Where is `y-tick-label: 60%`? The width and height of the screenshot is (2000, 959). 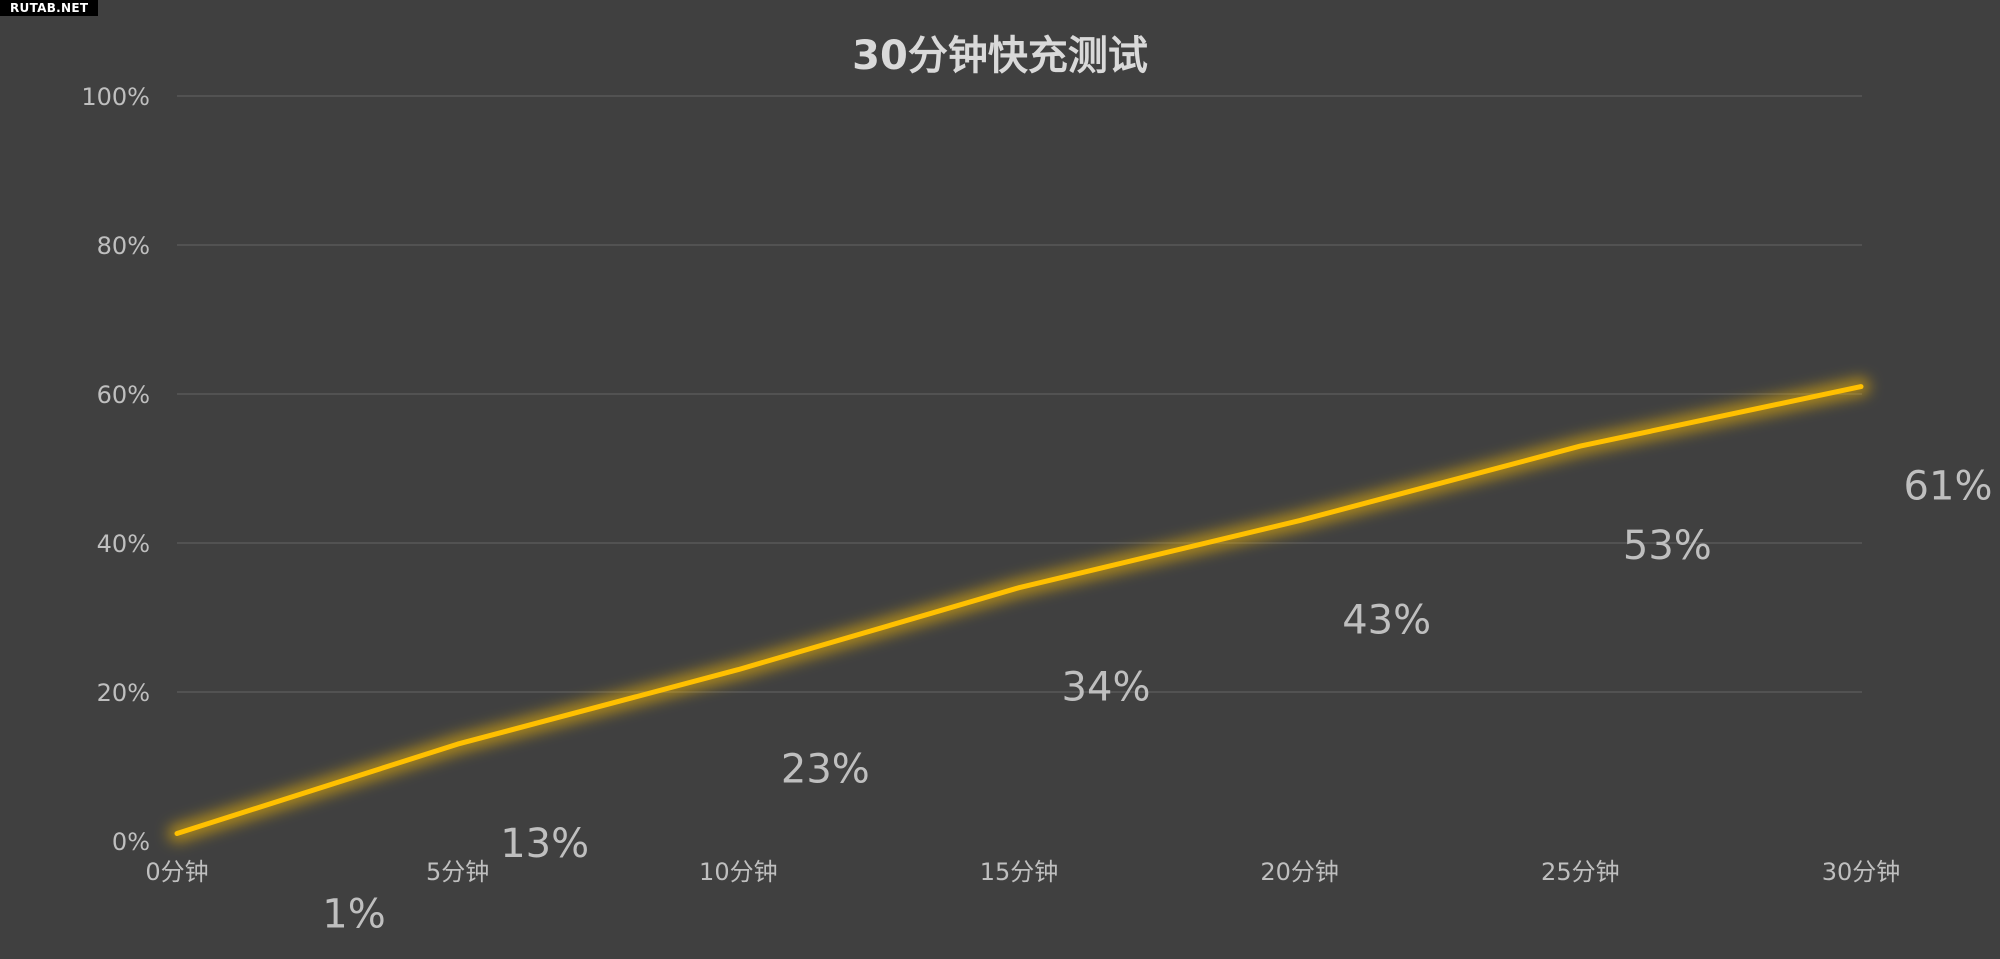
y-tick-label: 60% is located at coordinates (123, 395).